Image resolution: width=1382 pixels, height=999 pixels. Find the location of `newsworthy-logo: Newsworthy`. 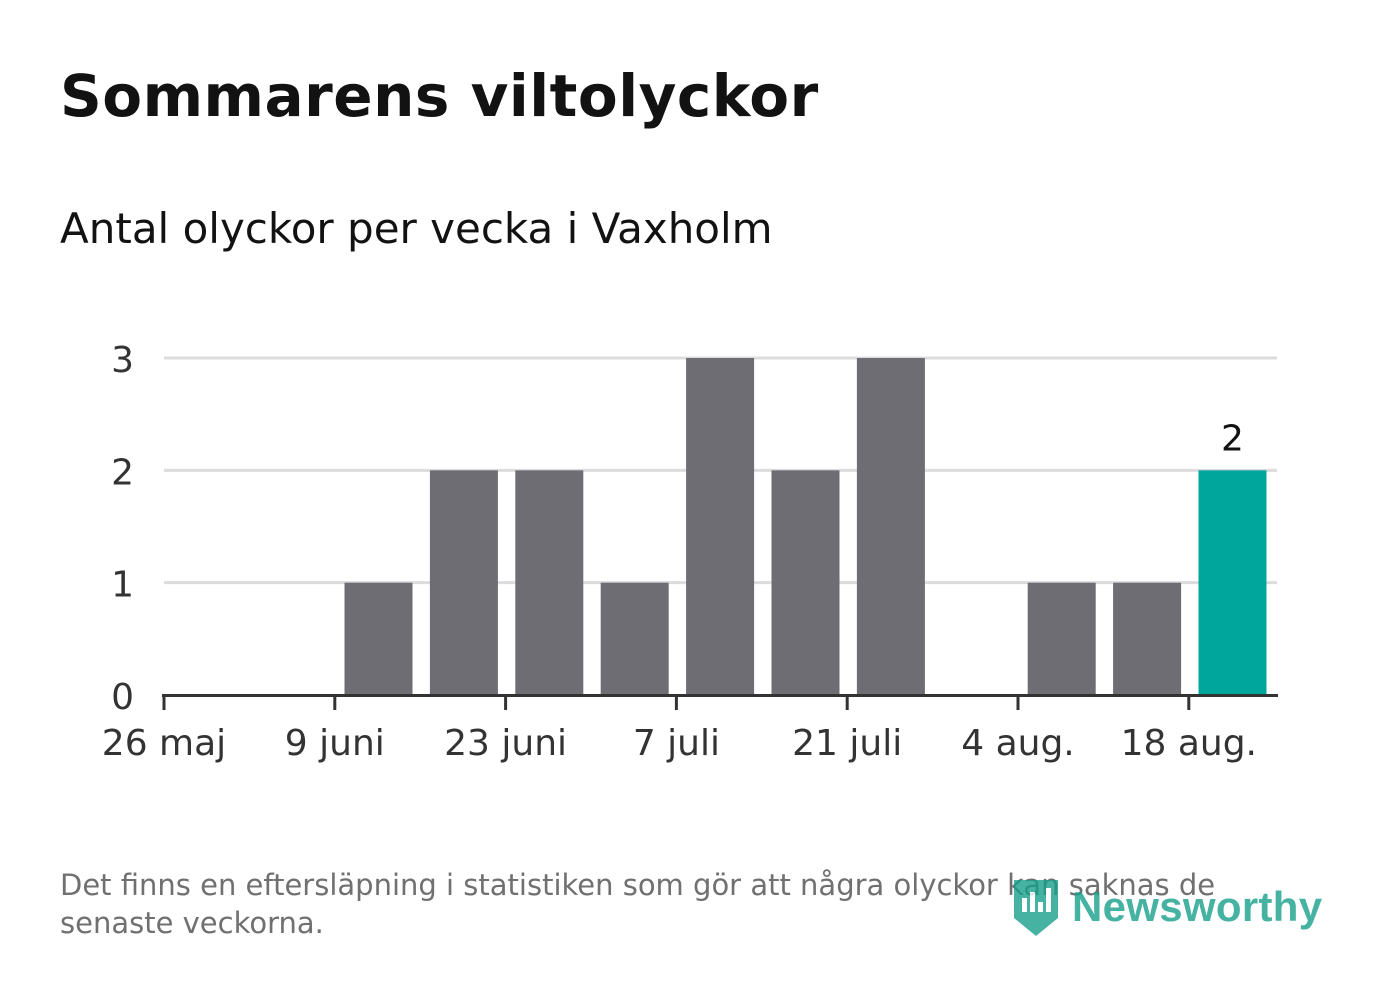

newsworthy-logo: Newsworthy is located at coordinates (1166, 907).